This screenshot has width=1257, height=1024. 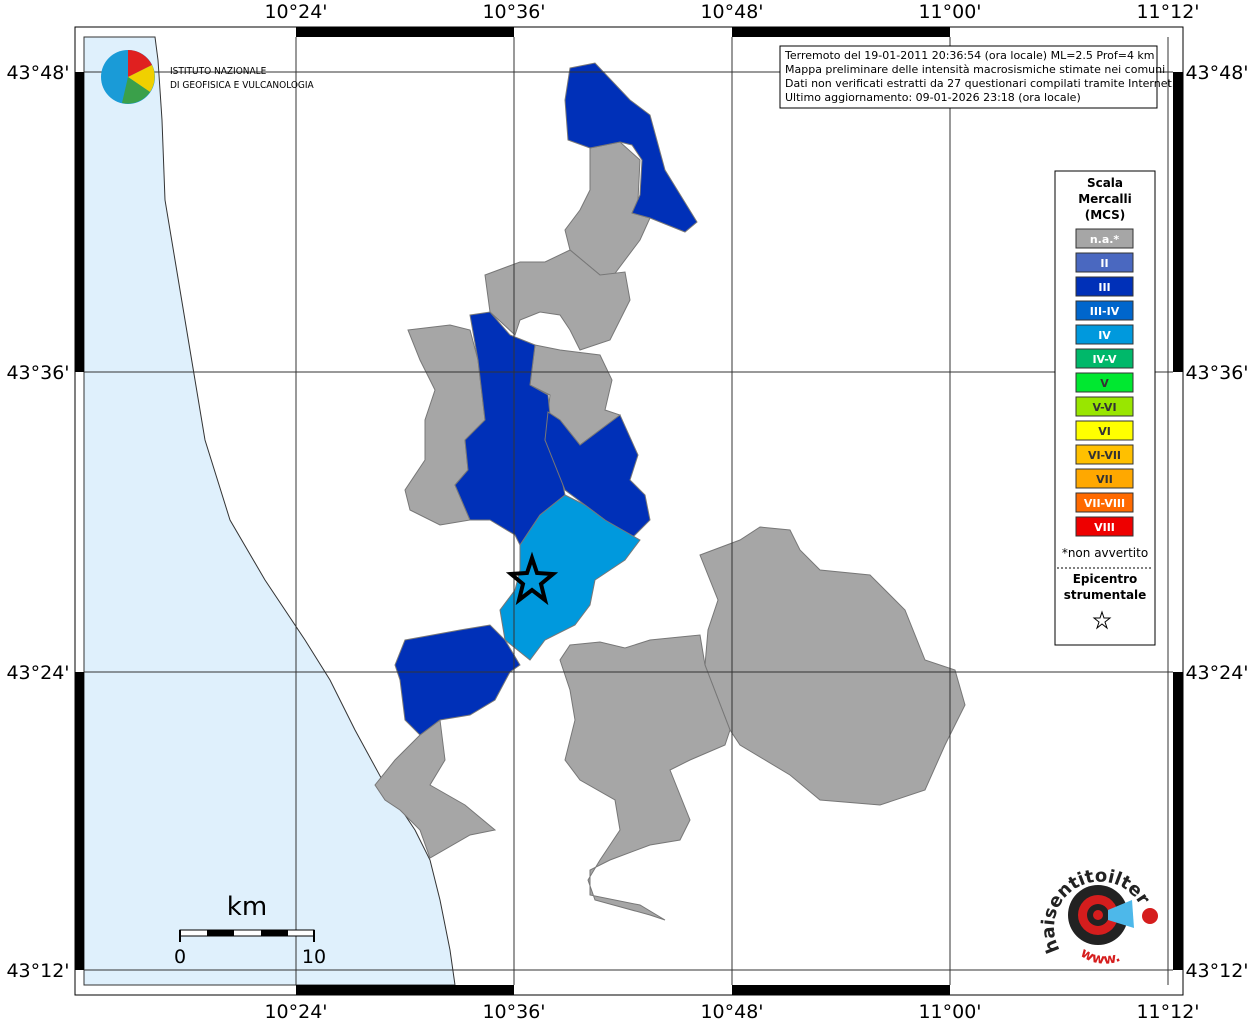 I want to click on legend-label: IV-V, so click(x=1104, y=359).